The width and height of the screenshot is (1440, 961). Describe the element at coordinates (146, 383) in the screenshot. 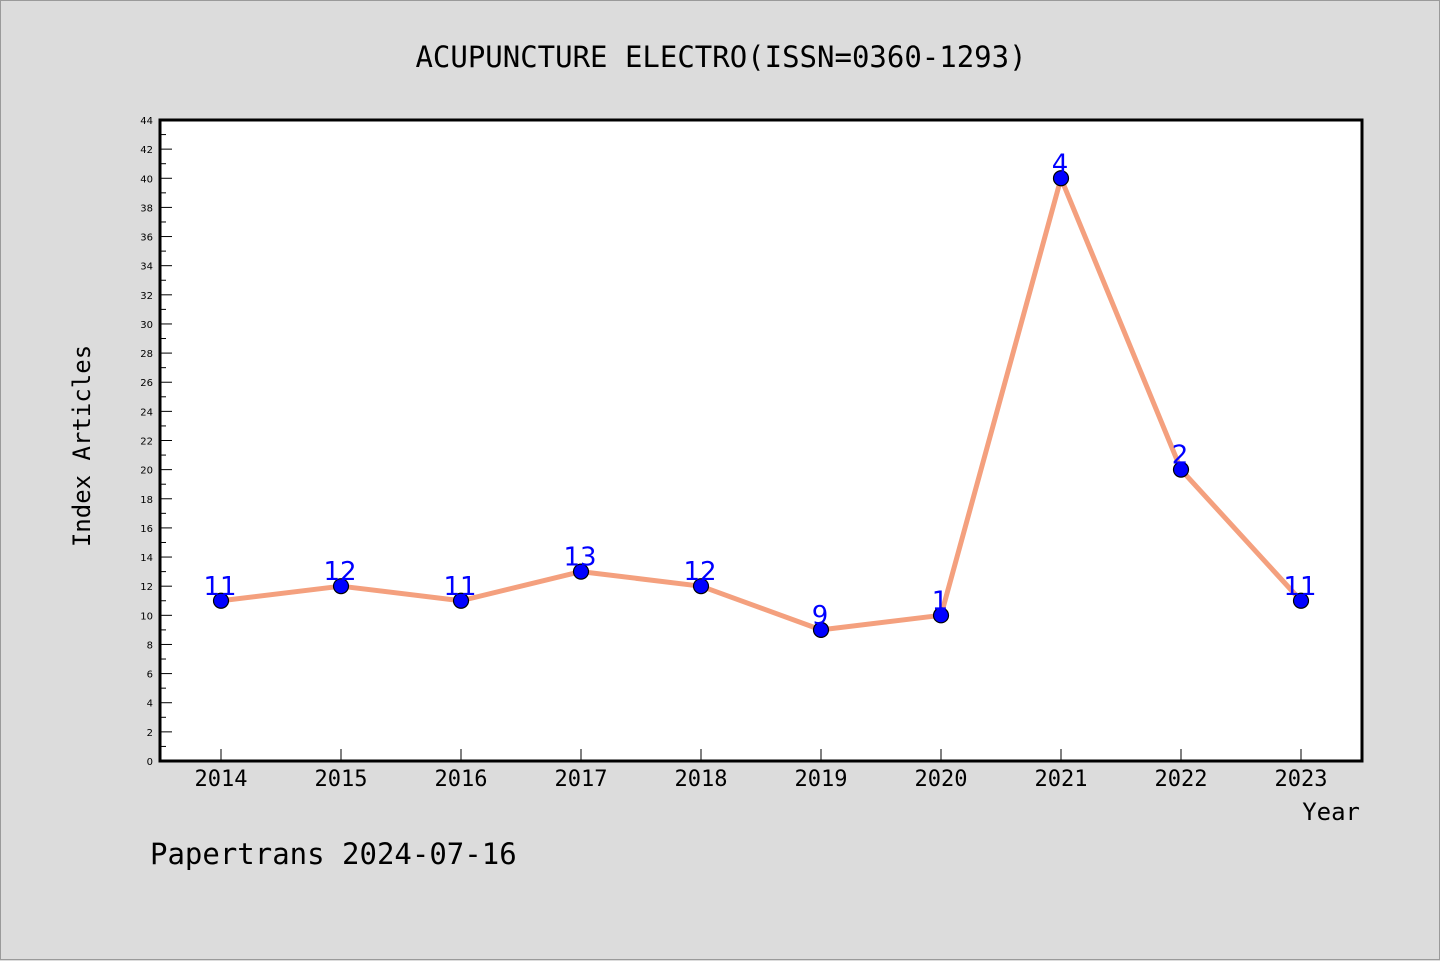

I see `y-tick-label: 26` at that location.